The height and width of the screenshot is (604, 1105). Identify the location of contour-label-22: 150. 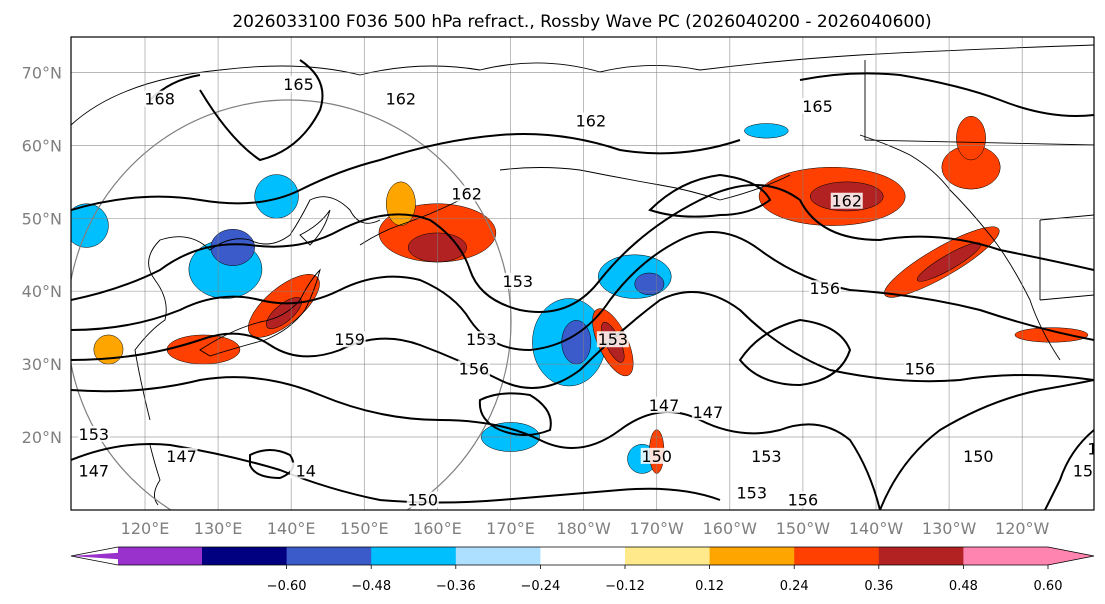
(656, 456).